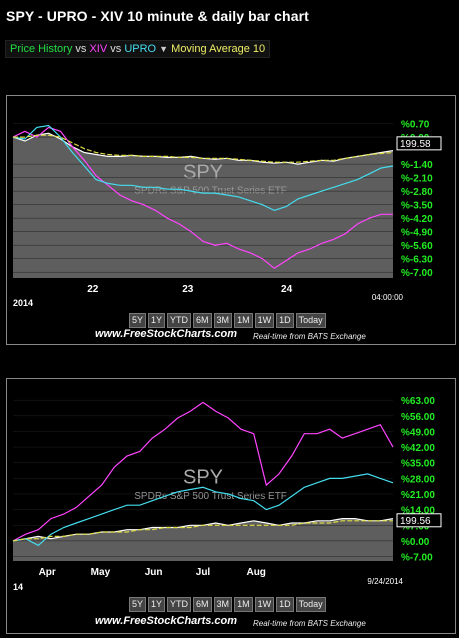  Describe the element at coordinates (23, 303) in the screenshot. I see `x-left-label: 2014` at that location.